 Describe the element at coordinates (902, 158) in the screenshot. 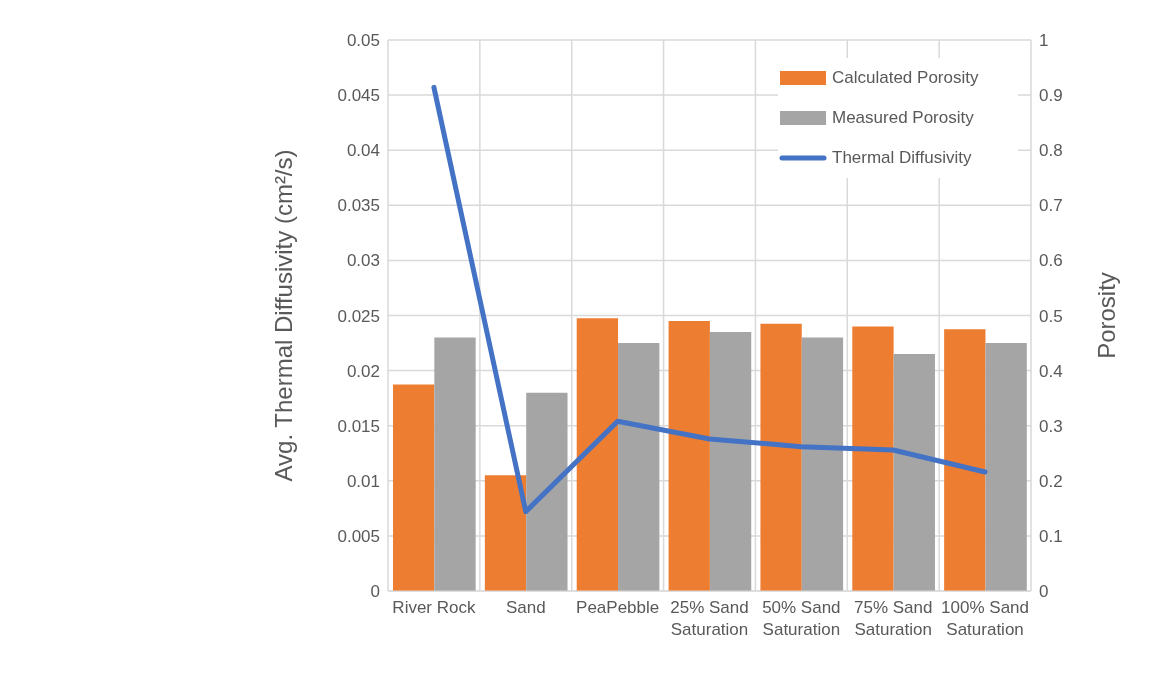

I see `legend-label: Thermal Diffusivity` at that location.